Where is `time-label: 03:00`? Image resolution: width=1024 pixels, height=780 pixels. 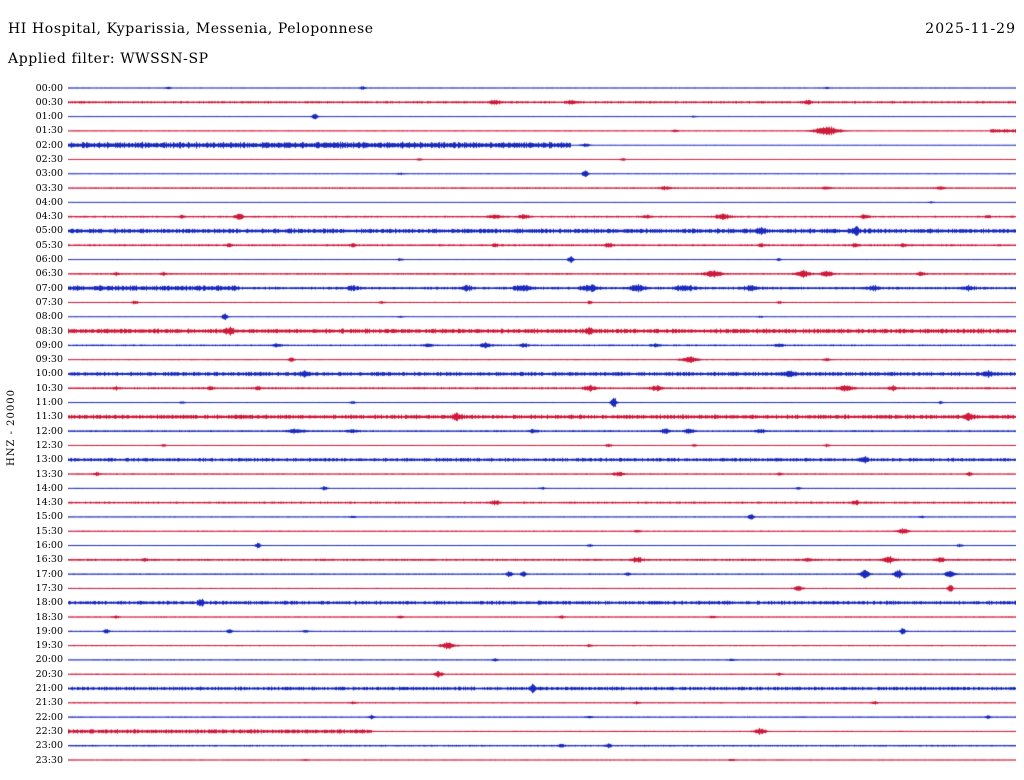 time-label: 03:00 is located at coordinates (49, 174).